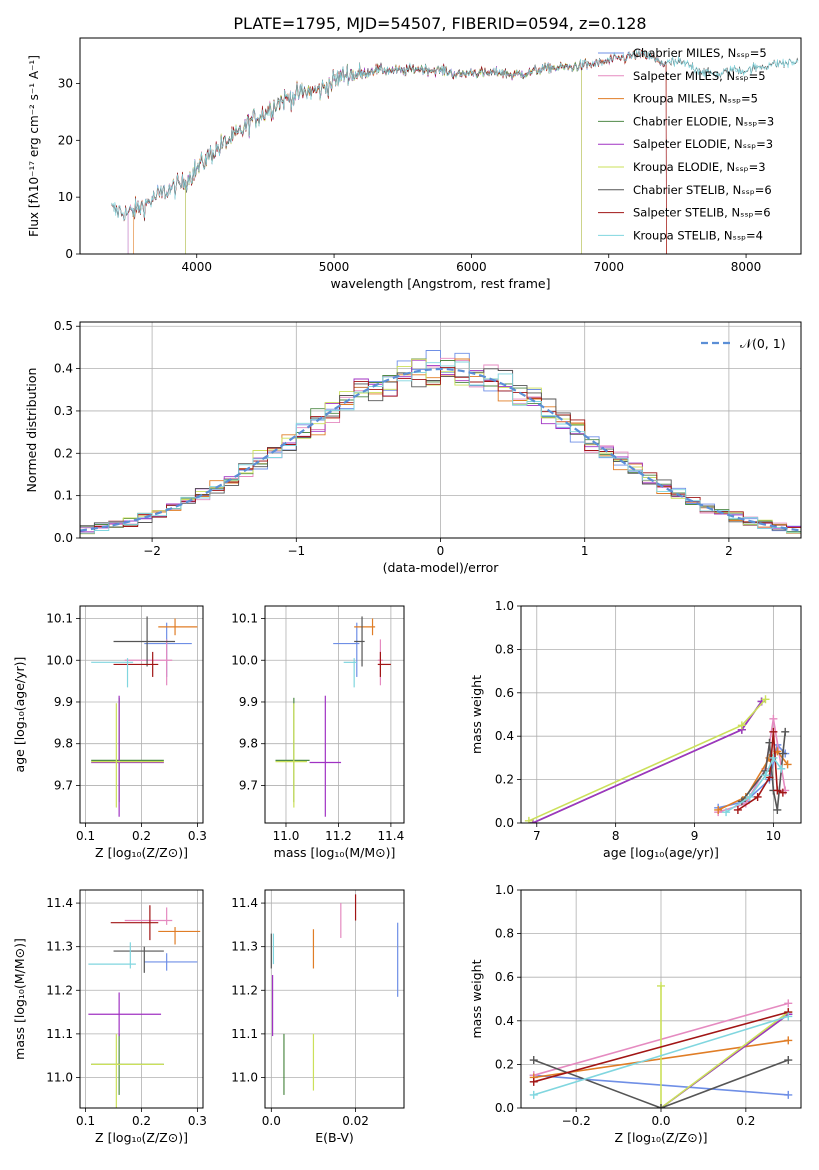 The width and height of the screenshot is (819, 1170). Describe the element at coordinates (19, 999) in the screenshot. I see `mass_vs_Z-ylabel: mass [log₁₀(M/M⊙)]` at that location.